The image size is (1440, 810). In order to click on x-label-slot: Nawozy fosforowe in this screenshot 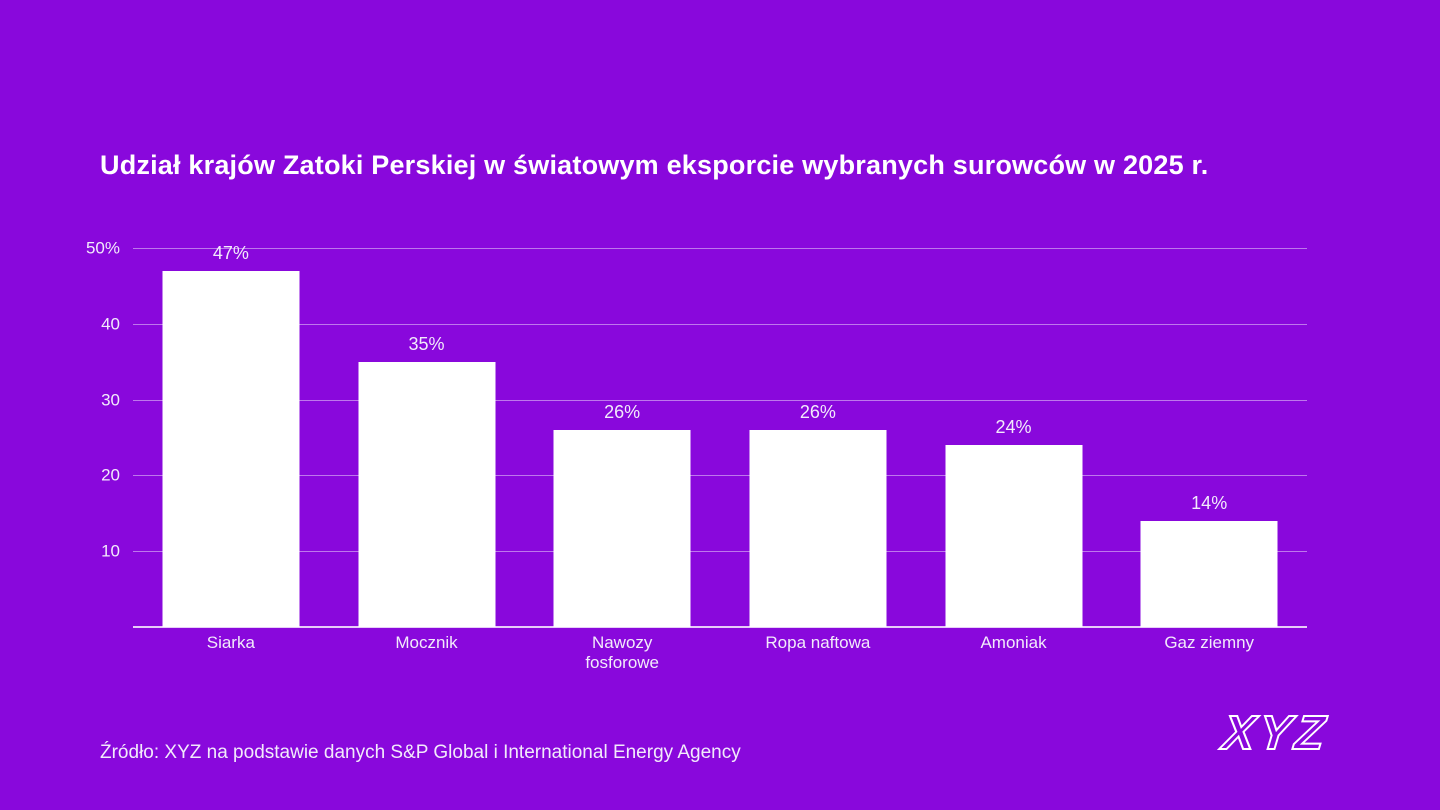, I will do `click(622, 653)`.